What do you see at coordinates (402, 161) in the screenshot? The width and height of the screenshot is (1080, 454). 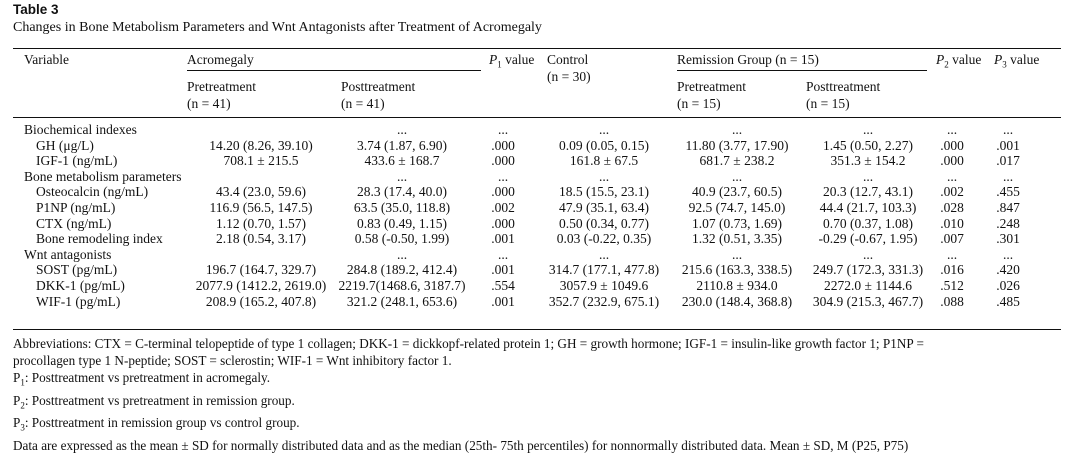 I see `table-cell: 433.6 ± 168.7` at bounding box center [402, 161].